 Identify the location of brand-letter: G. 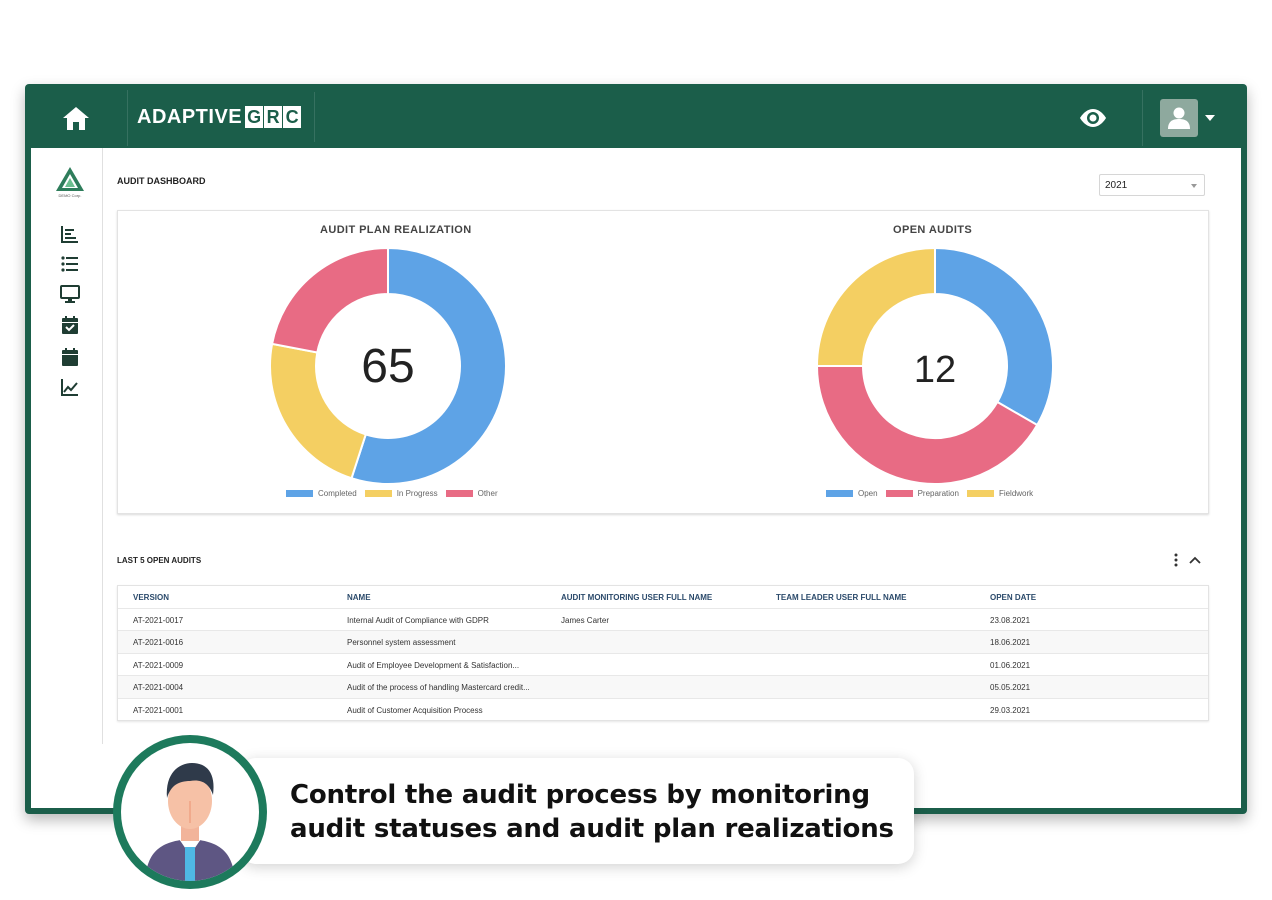
(254, 117).